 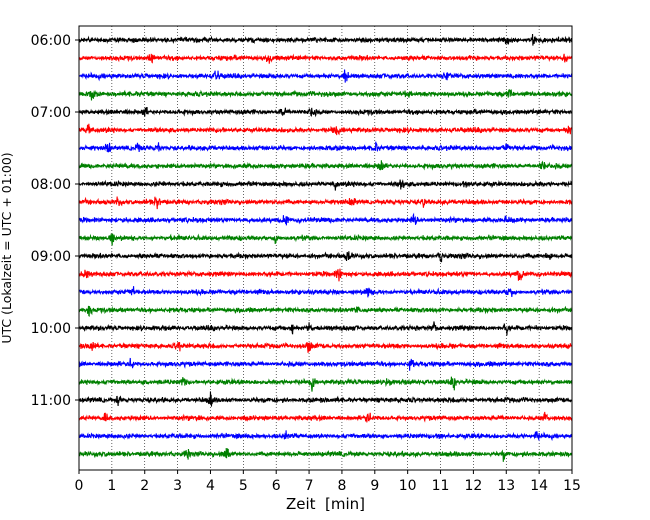 What do you see at coordinates (51, 113) in the screenshot?
I see `y-tick-label: 07:00` at bounding box center [51, 113].